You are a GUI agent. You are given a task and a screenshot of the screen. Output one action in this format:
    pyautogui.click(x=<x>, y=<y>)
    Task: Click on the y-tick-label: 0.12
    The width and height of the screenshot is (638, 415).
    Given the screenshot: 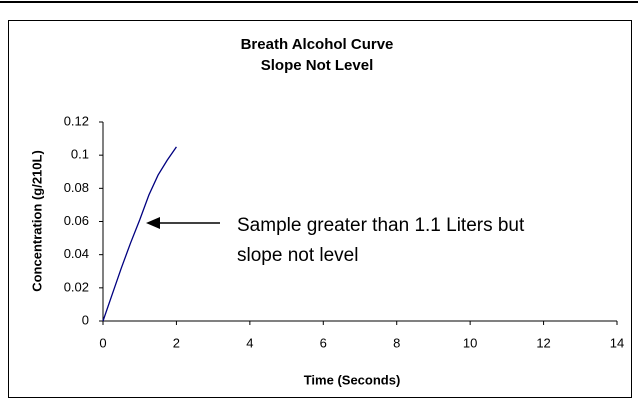 What is the action you would take?
    pyautogui.click(x=76, y=120)
    